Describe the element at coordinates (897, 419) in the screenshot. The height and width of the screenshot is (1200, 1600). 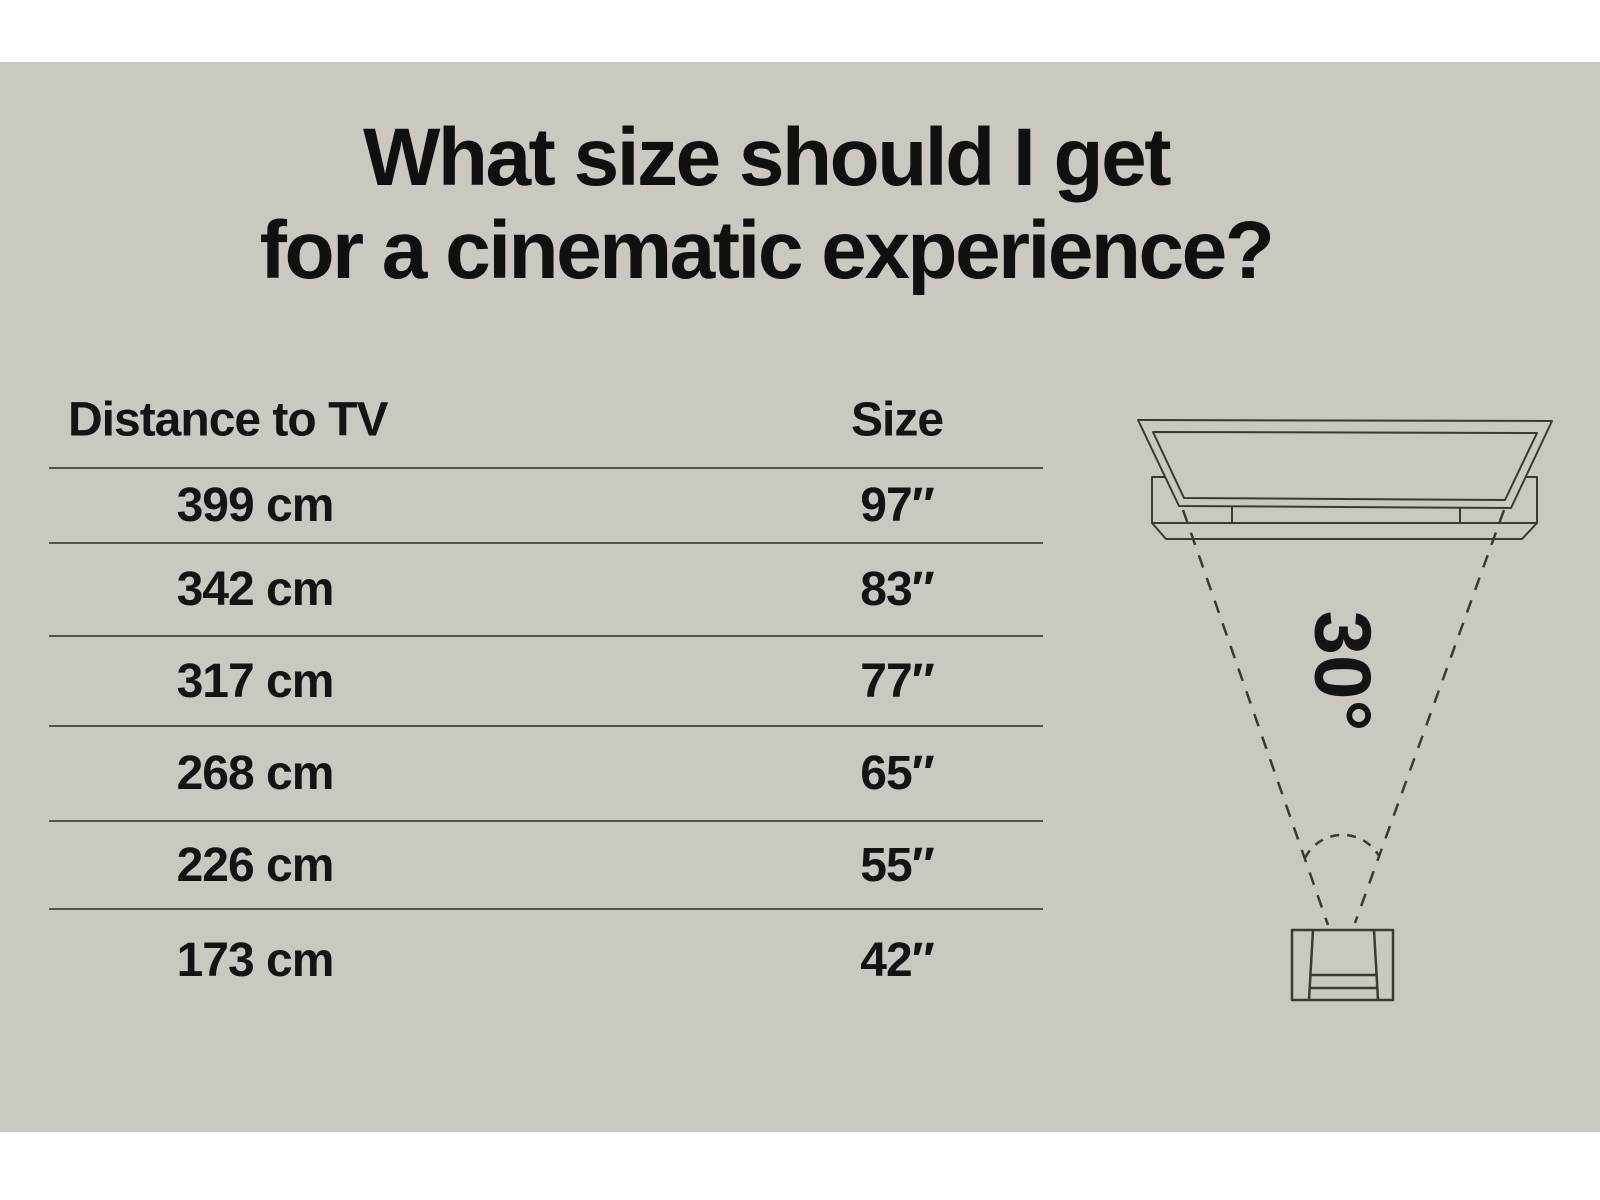
I see `column-header-size: Size` at that location.